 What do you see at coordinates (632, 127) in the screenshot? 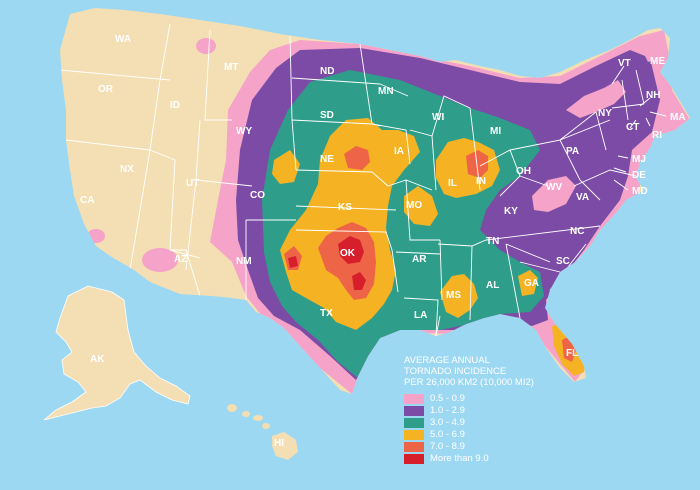
I see `state-label-ct: CT` at bounding box center [632, 127].